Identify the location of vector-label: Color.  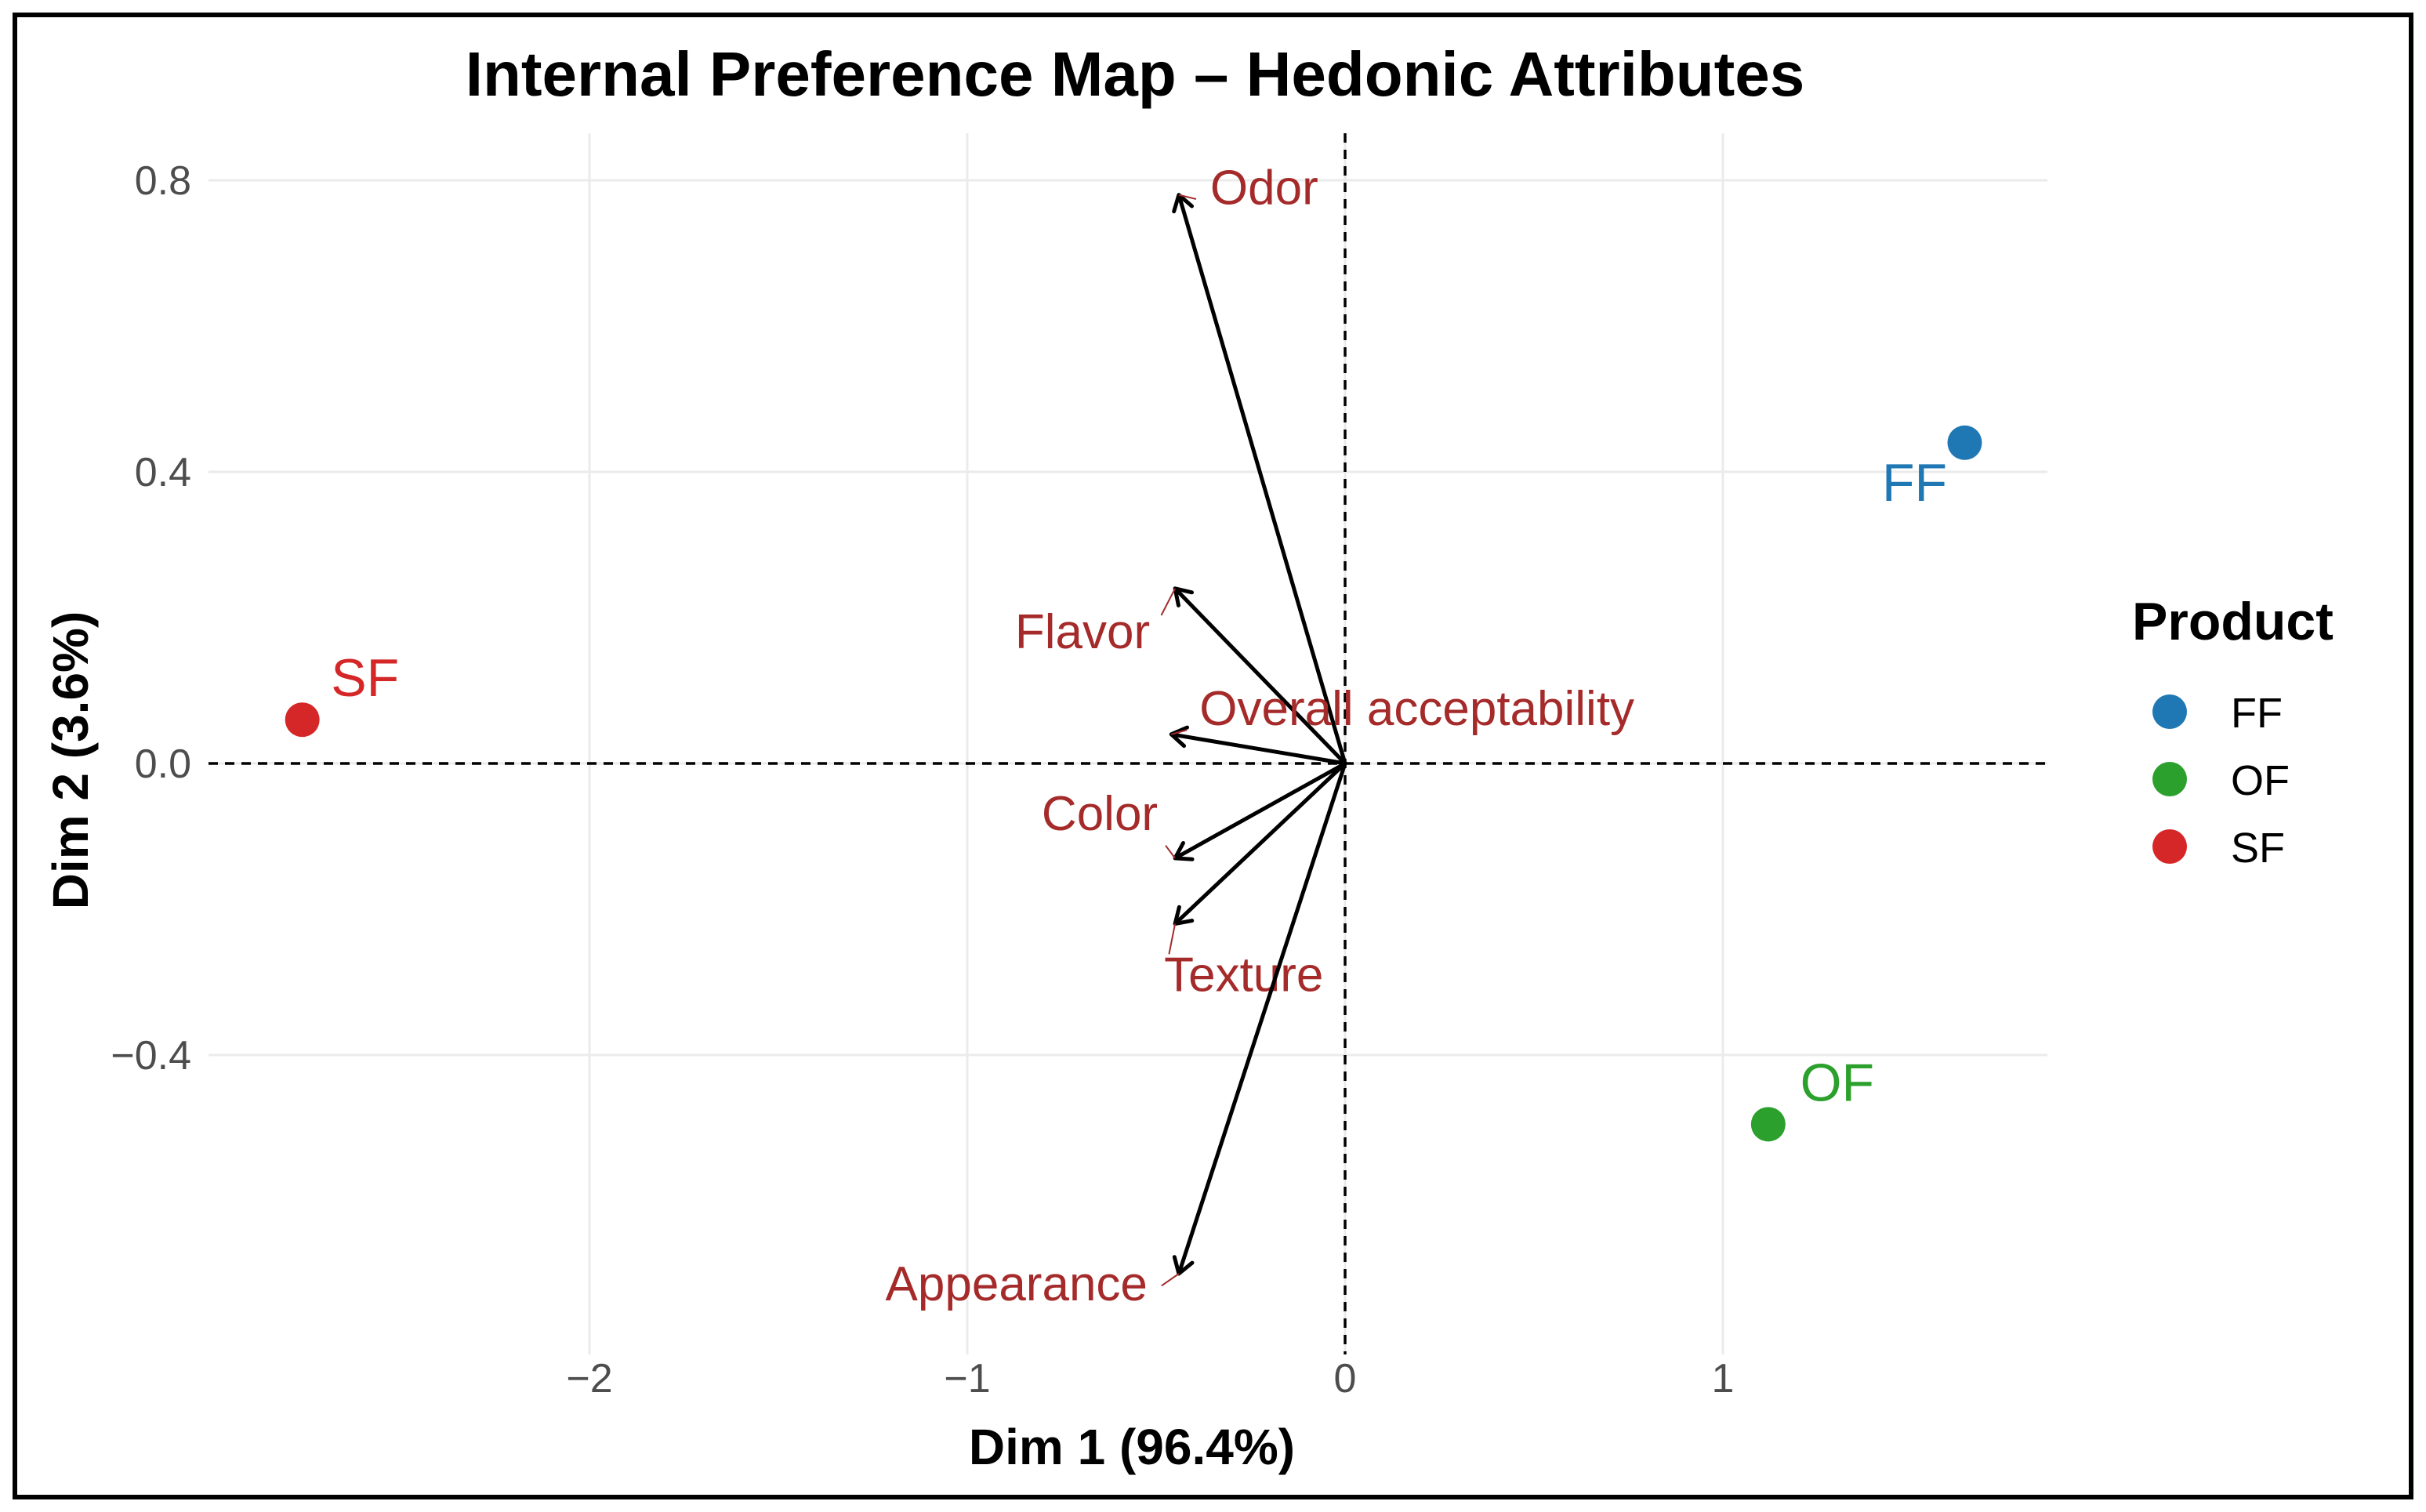
(1100, 814).